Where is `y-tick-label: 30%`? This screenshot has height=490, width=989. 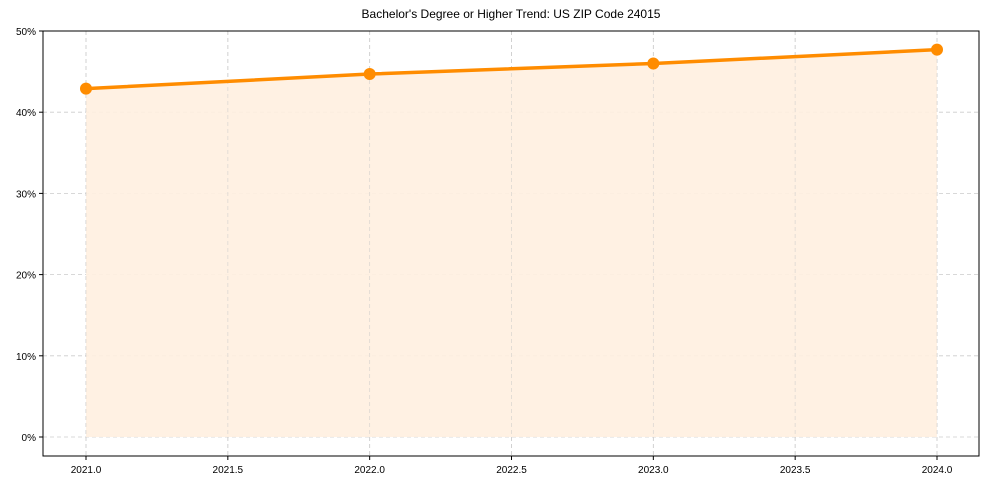 y-tick-label: 30% is located at coordinates (26, 194).